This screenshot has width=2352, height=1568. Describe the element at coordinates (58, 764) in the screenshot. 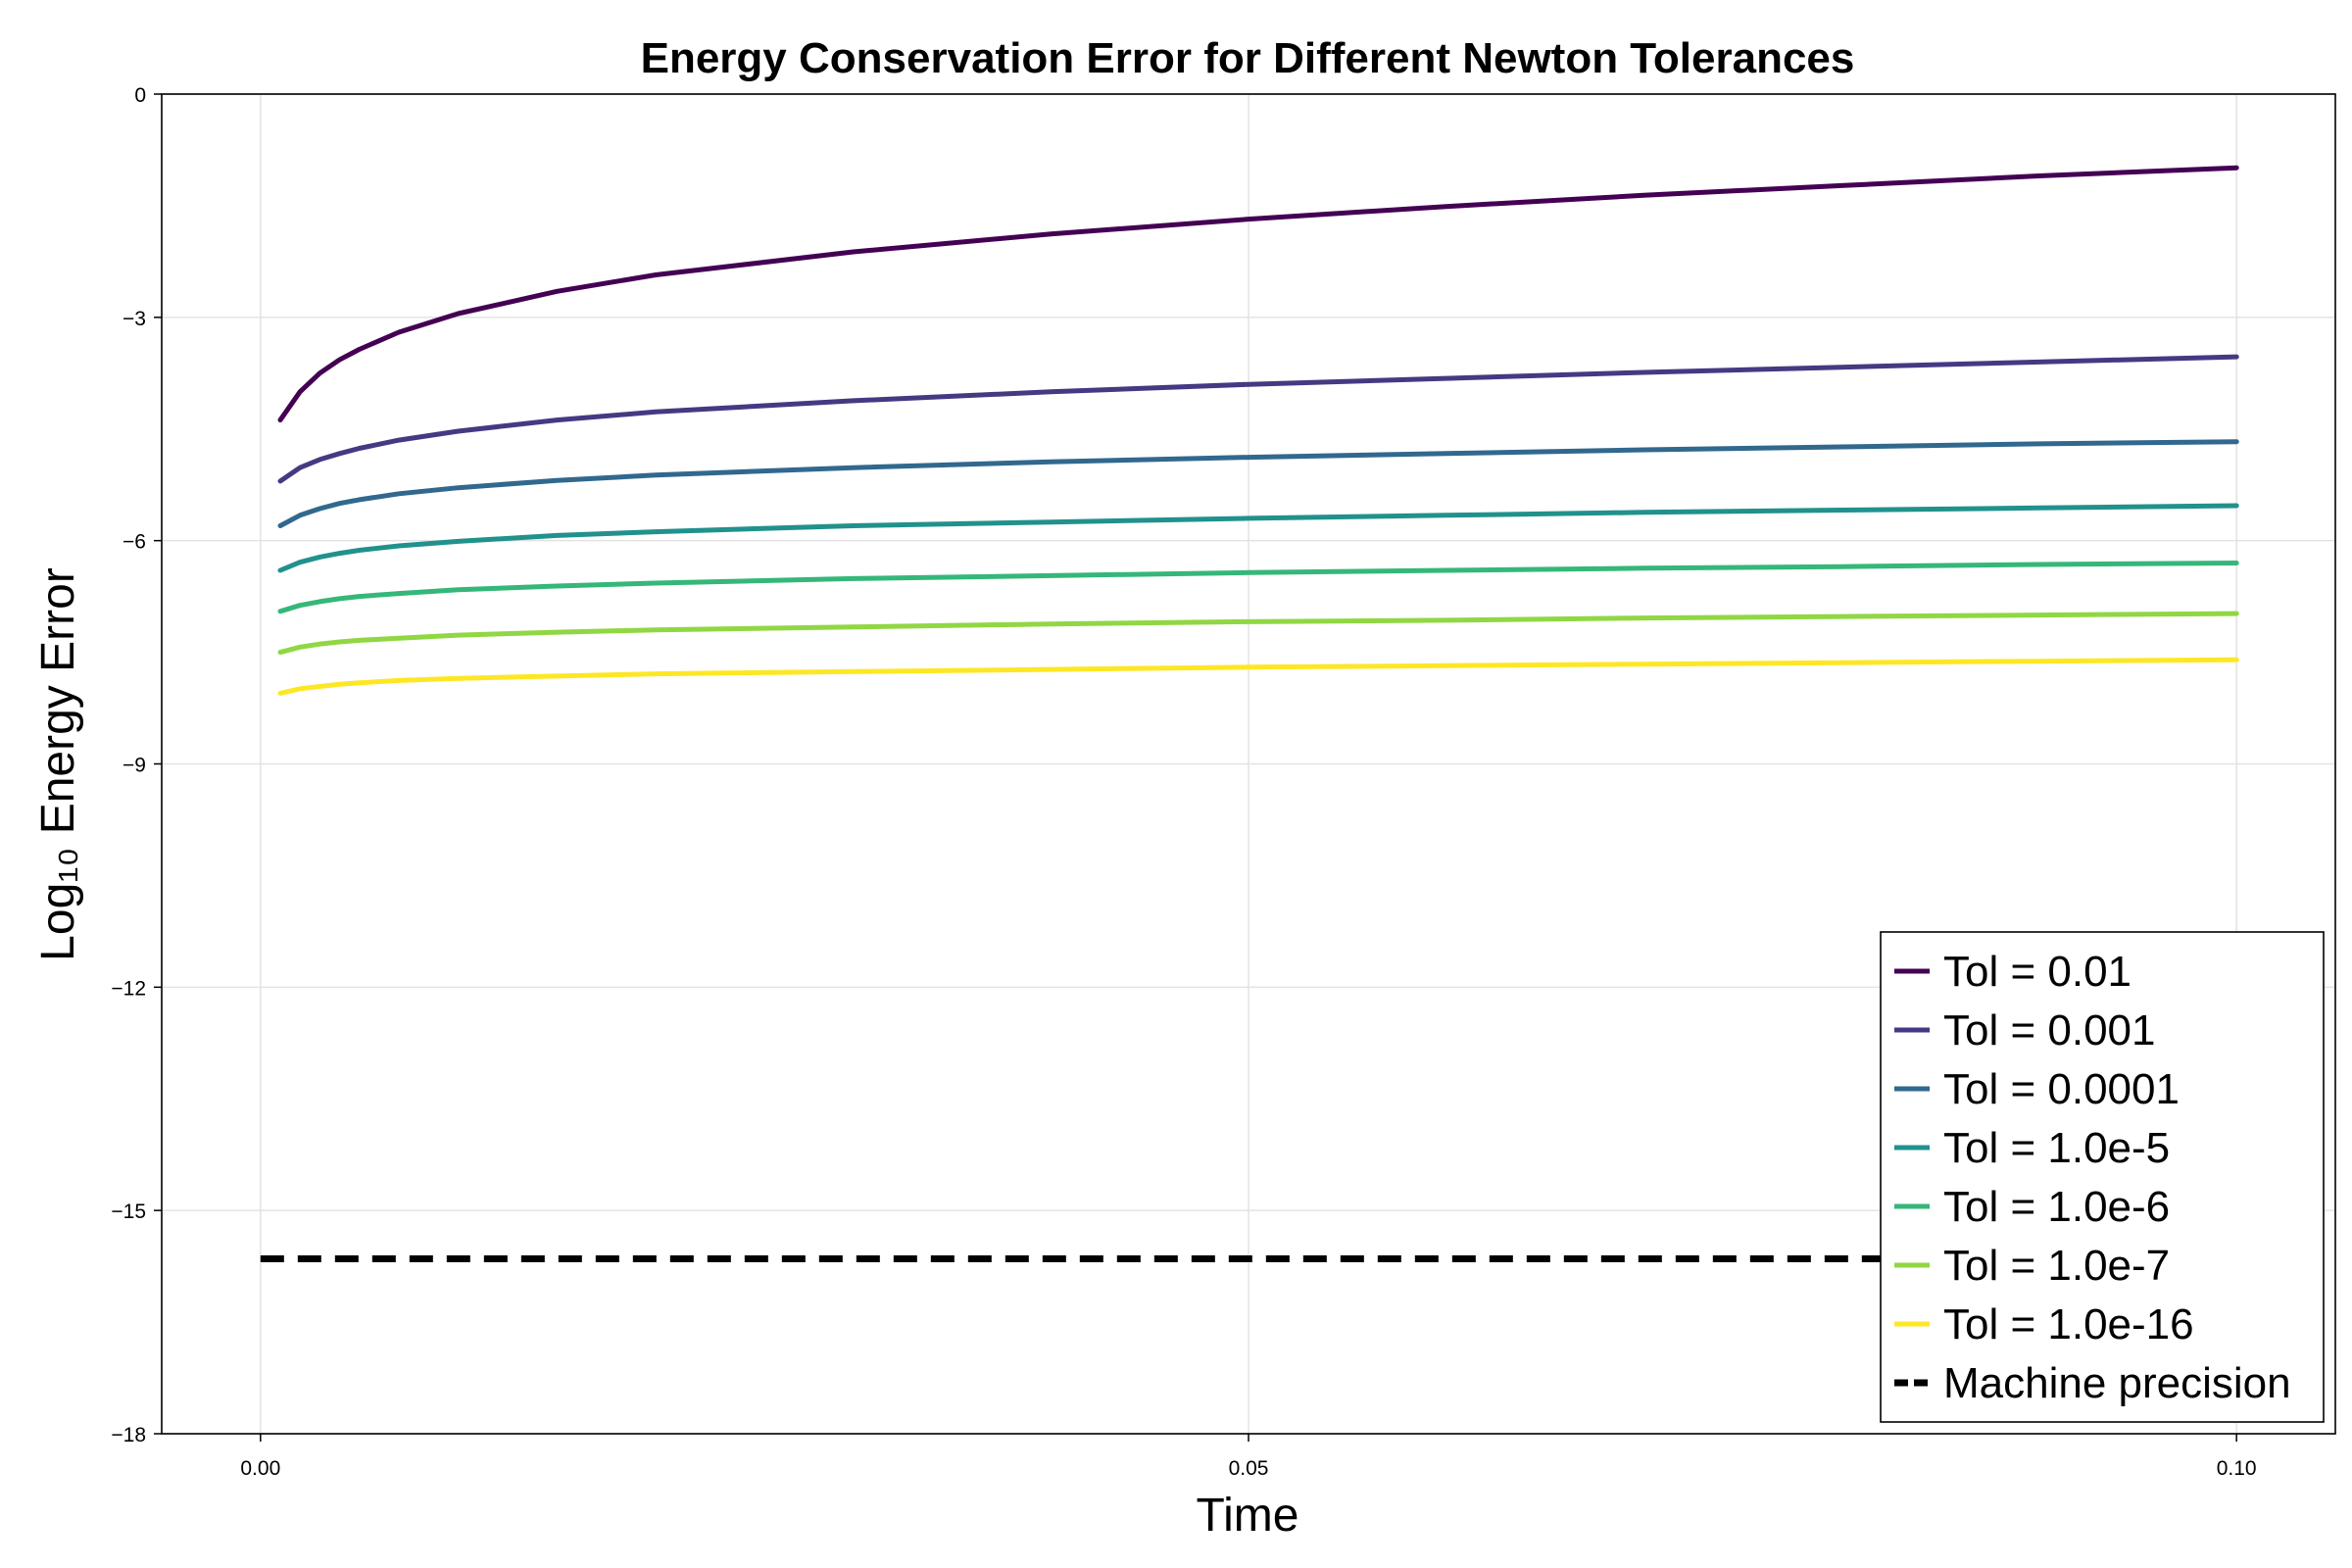

I see `y-axis-label: Log₁₀ Energy Error` at that location.